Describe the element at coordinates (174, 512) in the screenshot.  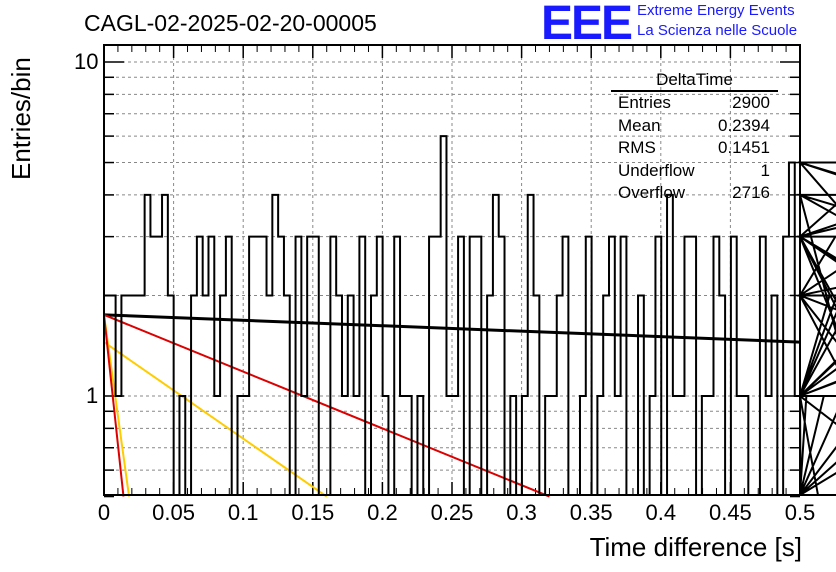
I see `x-tick-label: 0.05` at that location.